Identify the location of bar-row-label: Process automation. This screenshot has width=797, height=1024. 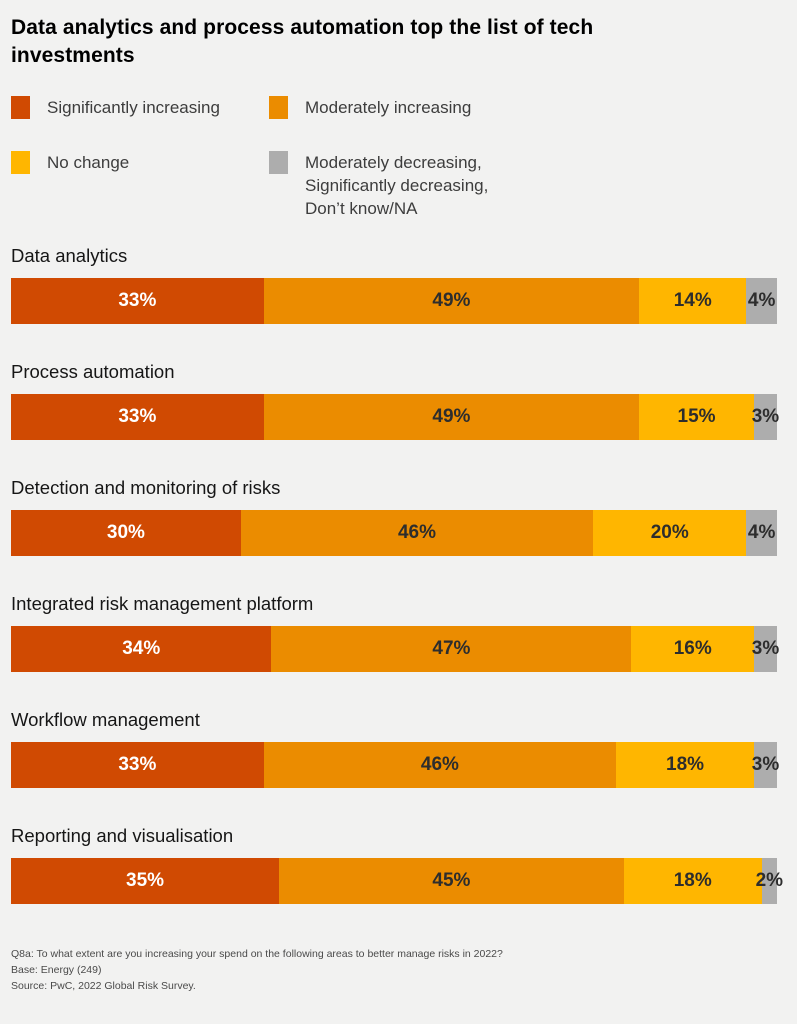
(93, 371).